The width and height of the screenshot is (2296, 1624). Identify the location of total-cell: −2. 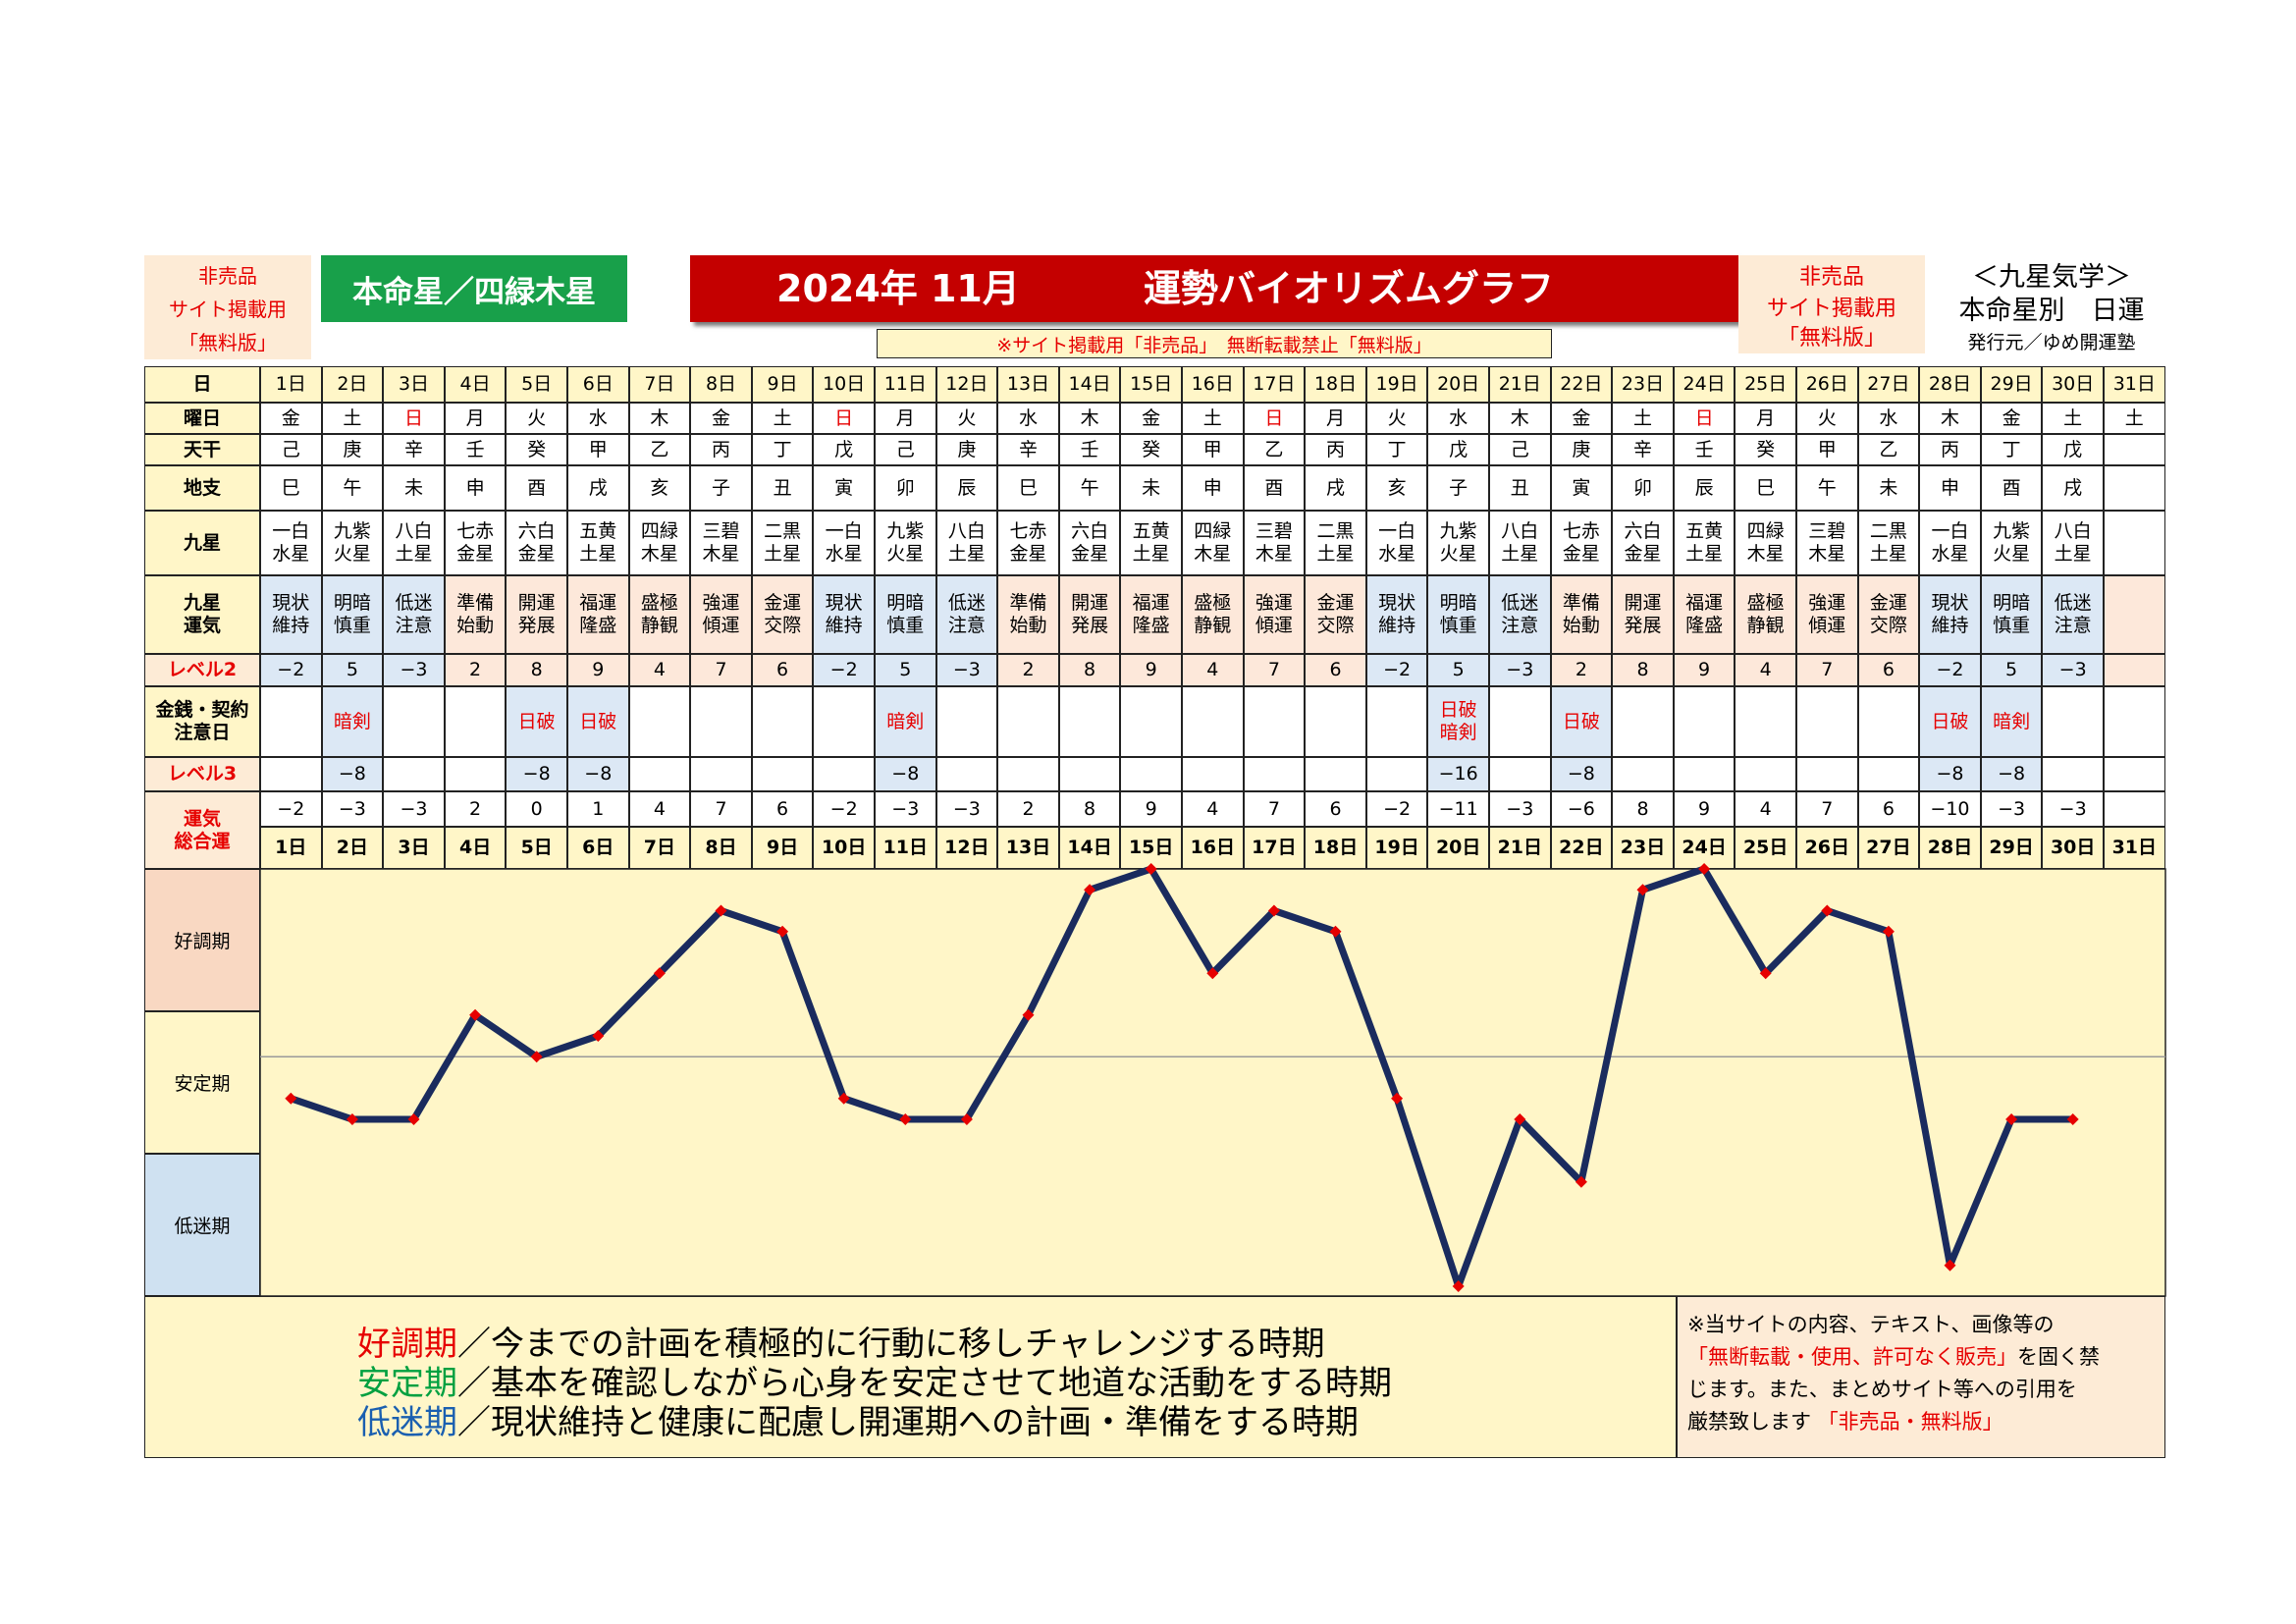
(844, 809).